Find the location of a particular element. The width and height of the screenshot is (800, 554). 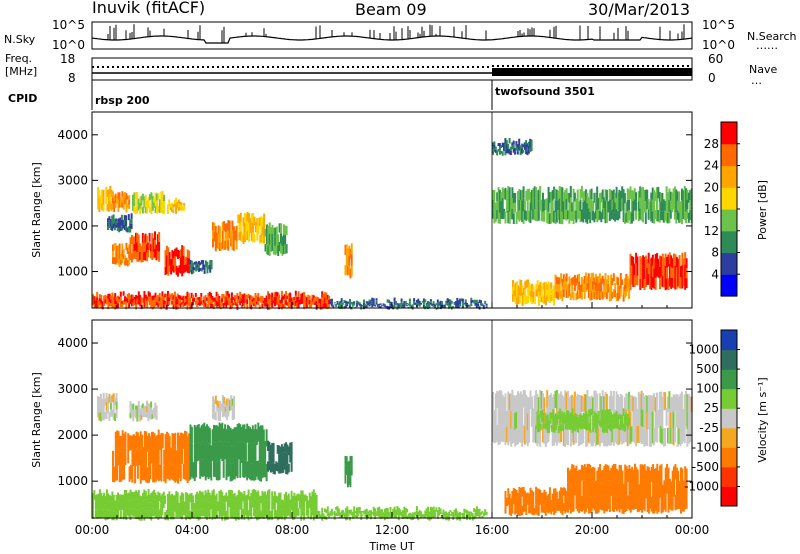

velocity-colorbar-segment is located at coordinates (729, 476).